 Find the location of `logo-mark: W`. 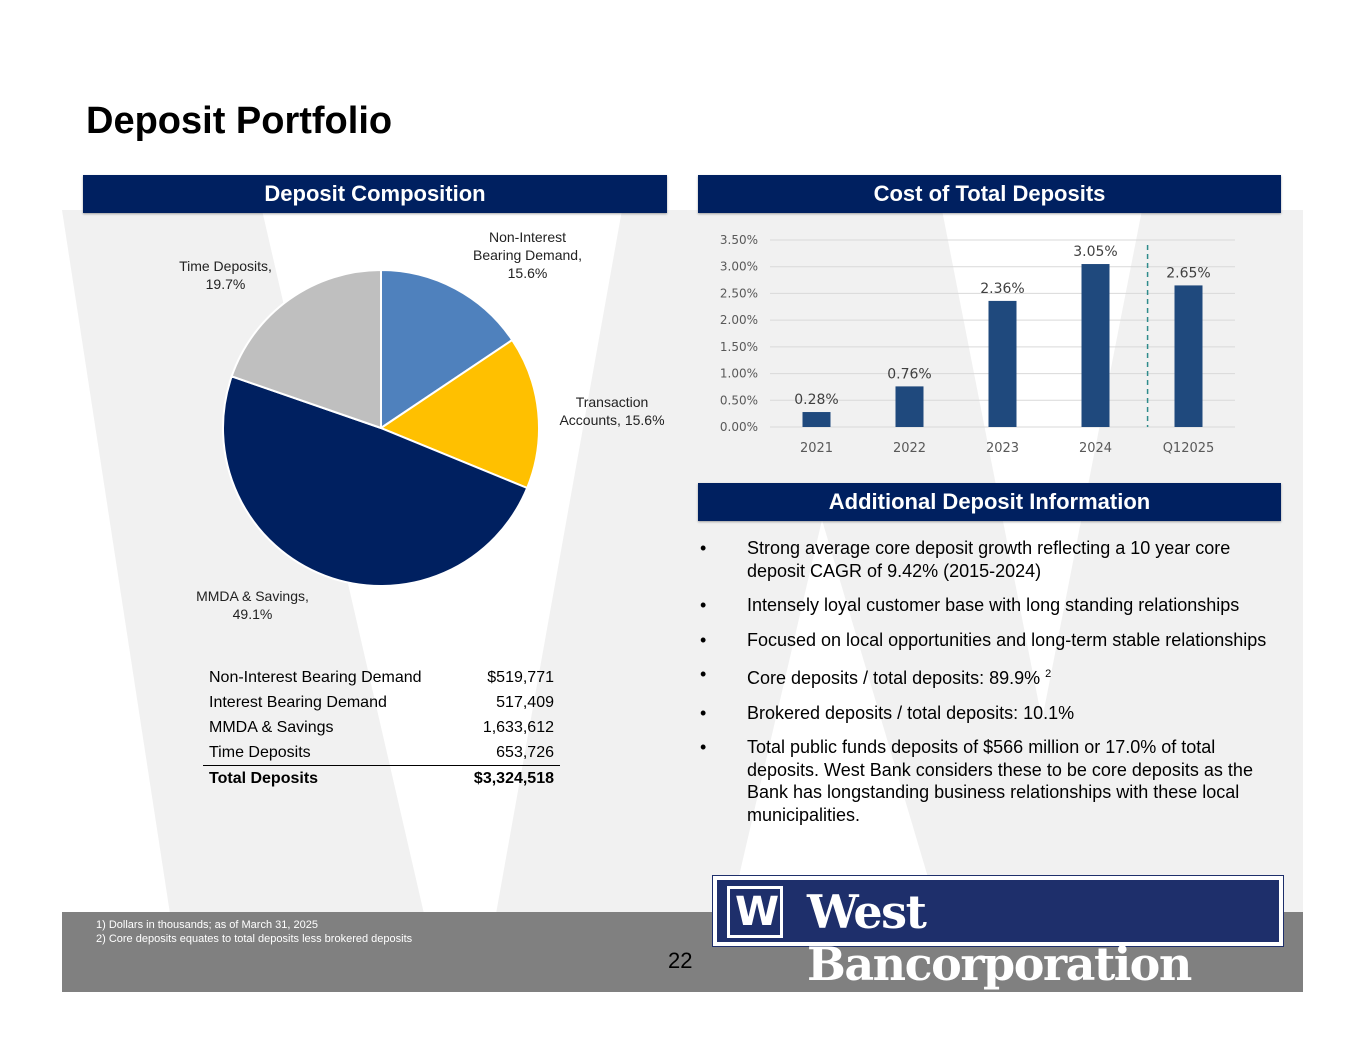

logo-mark: W is located at coordinates (755, 912).